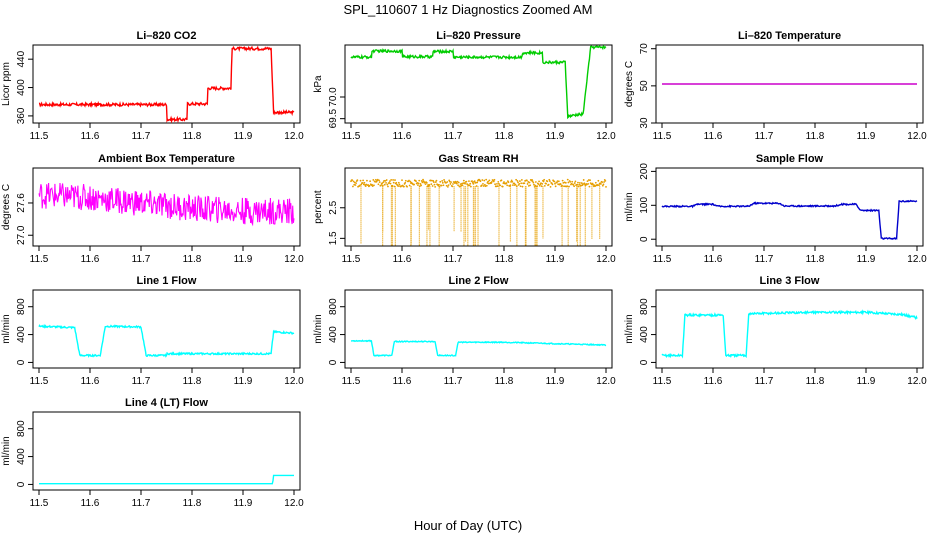 Image resolution: width=936 pixels, height=540 pixels. Describe the element at coordinates (644, 239) in the screenshot. I see `y-tick-label: 0` at that location.